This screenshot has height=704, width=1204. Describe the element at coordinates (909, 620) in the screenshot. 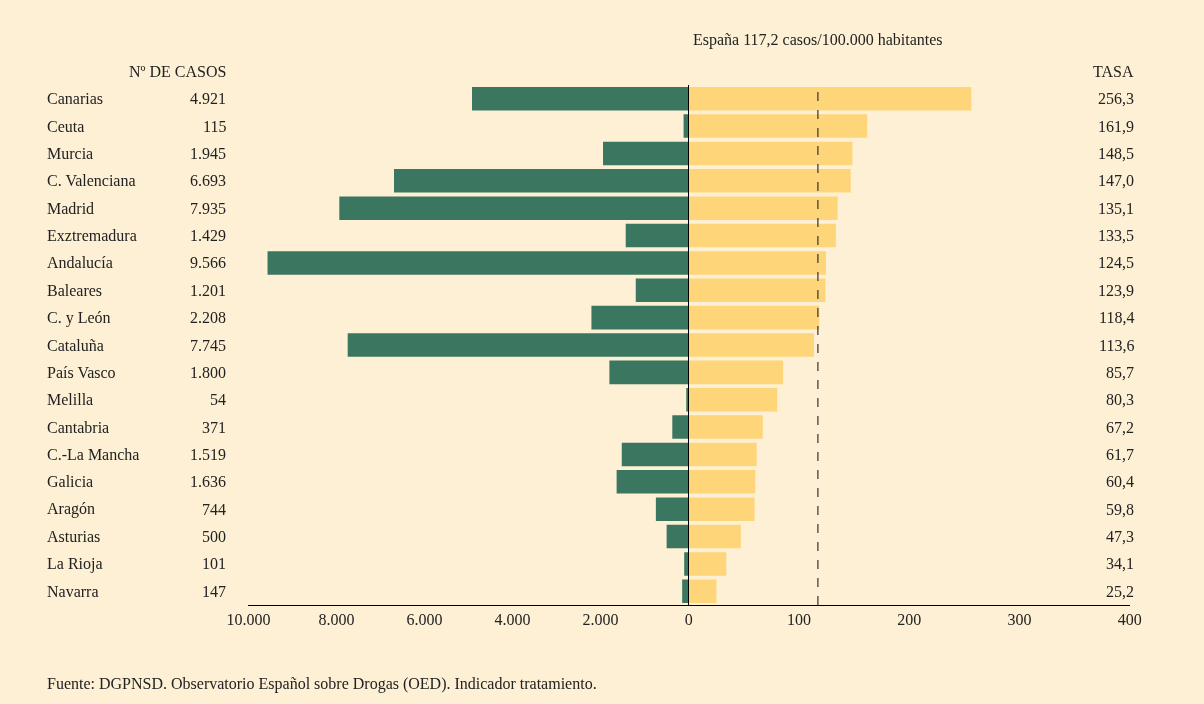

I see `x-tick-label: 200` at that location.